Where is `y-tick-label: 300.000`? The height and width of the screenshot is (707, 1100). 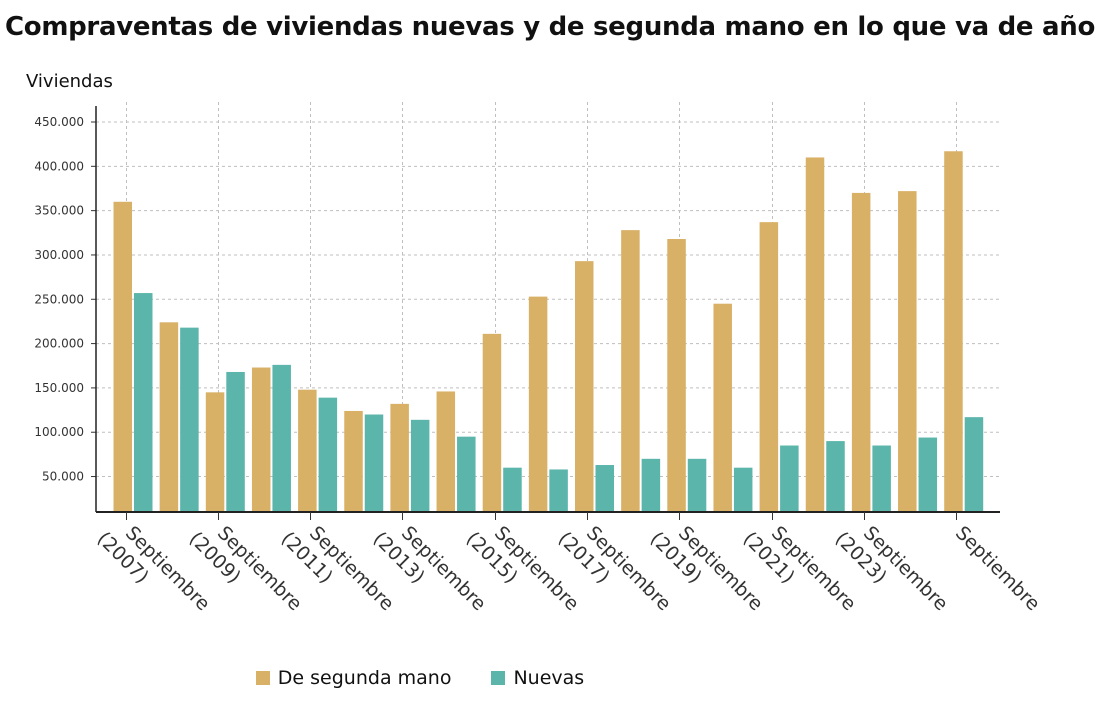 y-tick-label: 300.000 is located at coordinates (59, 255).